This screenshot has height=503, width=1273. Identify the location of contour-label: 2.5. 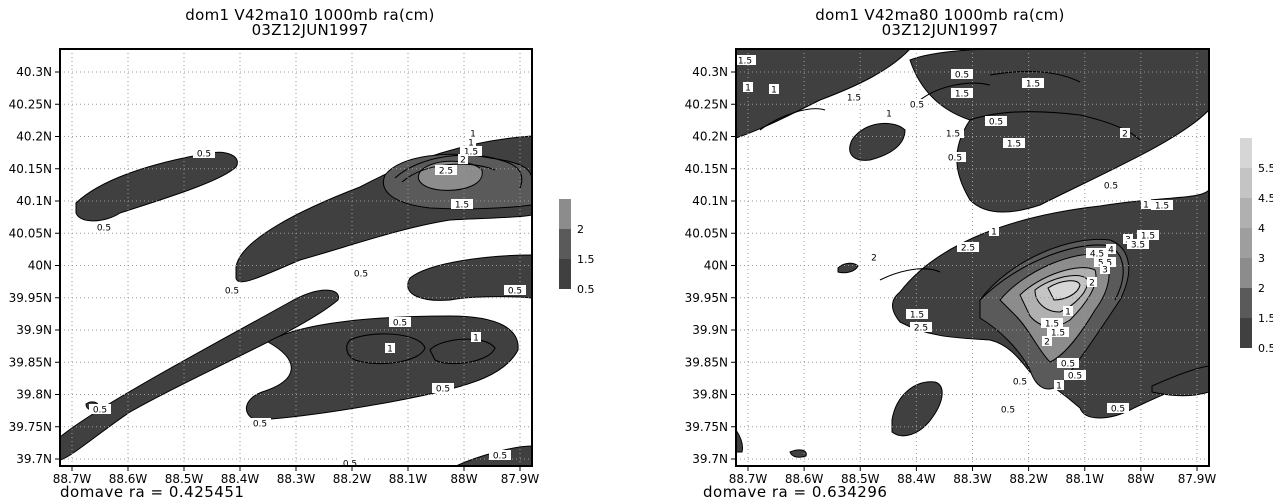
(968, 249).